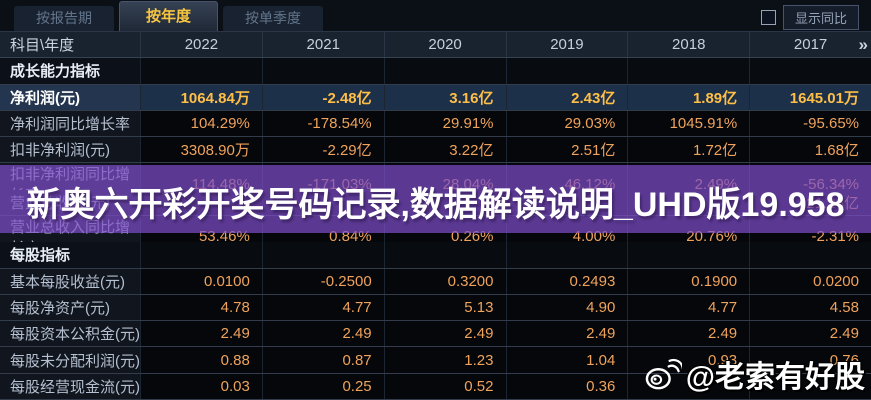  What do you see at coordinates (444, 307) in the screenshot?
I see `cell: 5.13` at bounding box center [444, 307].